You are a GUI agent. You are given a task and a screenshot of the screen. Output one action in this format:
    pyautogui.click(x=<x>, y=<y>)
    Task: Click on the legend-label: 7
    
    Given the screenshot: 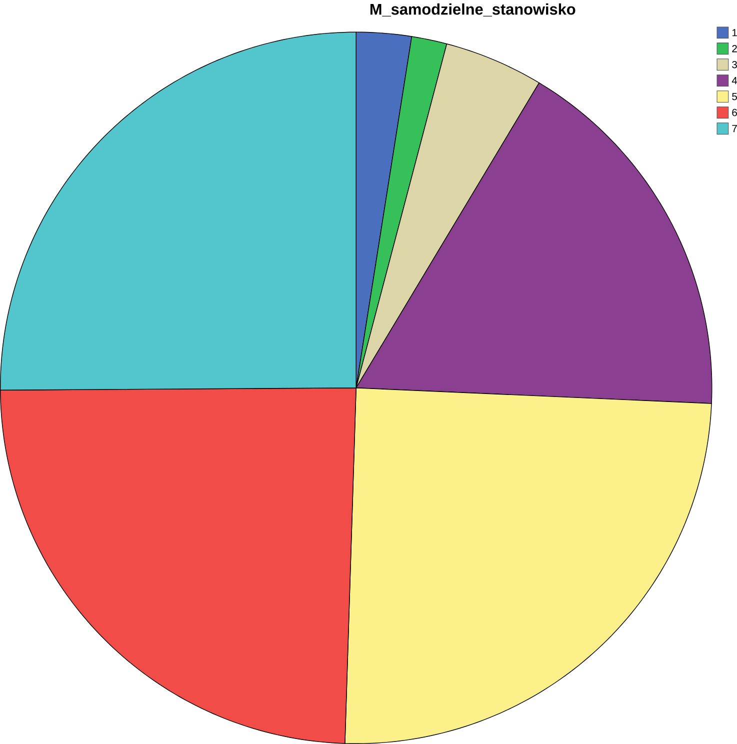 What is the action you would take?
    pyautogui.click(x=734, y=128)
    